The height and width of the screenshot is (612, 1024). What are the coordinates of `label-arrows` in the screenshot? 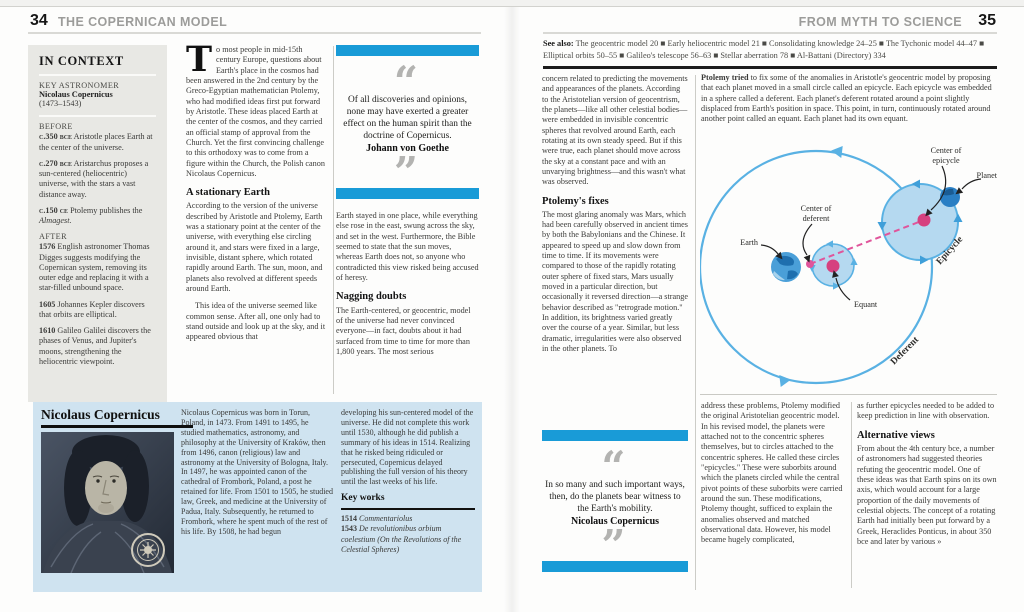 It's located at (871, 233).